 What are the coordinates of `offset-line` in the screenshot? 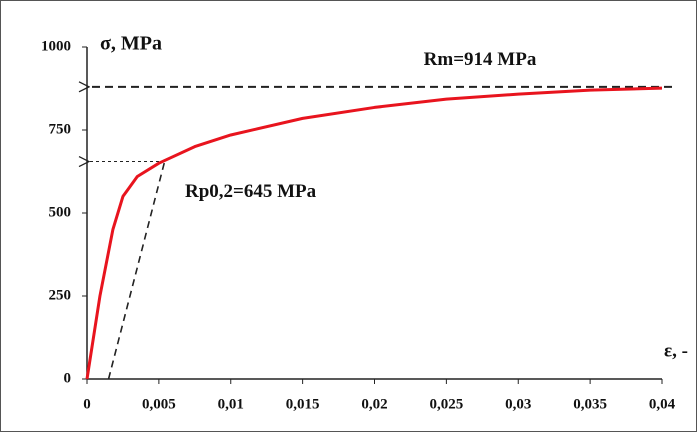 It's located at (136, 270).